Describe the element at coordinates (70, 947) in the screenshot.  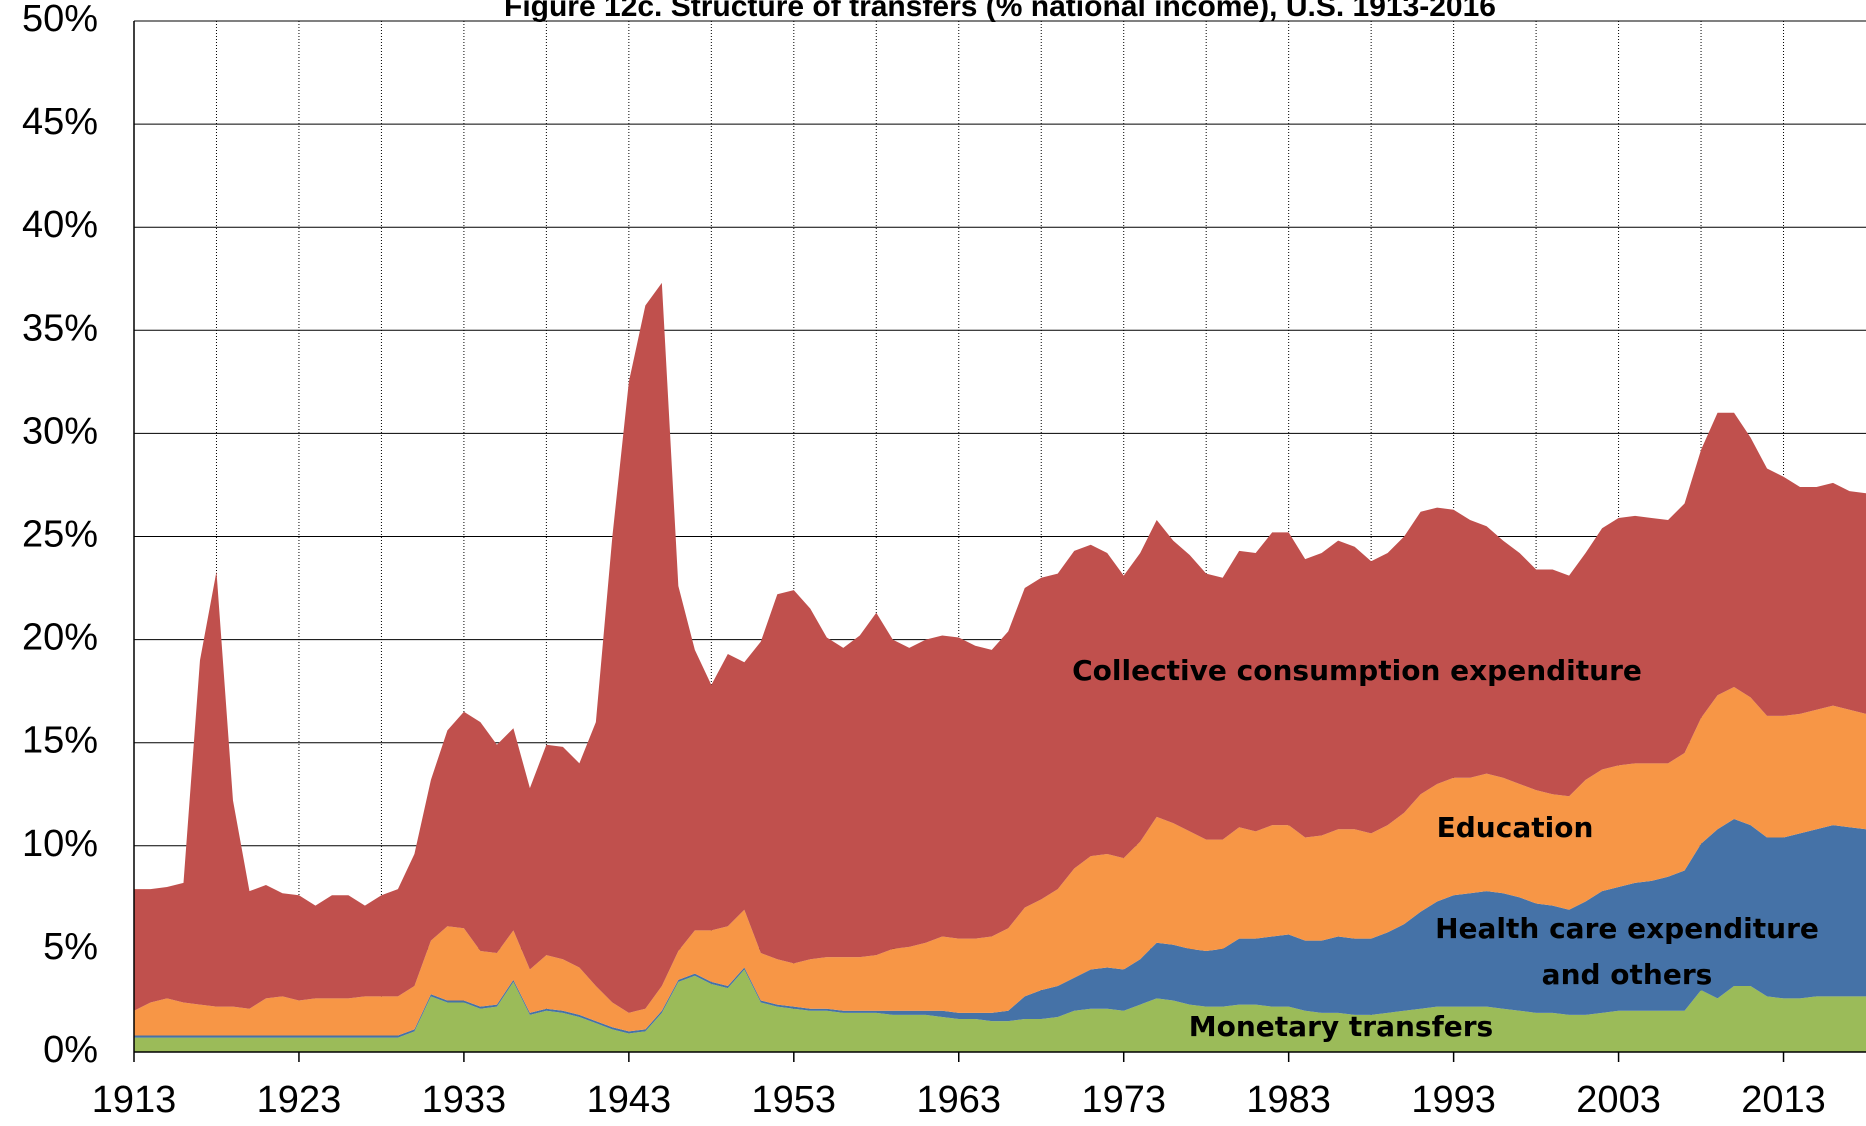
I see `y-tick-label: 5%` at that location.